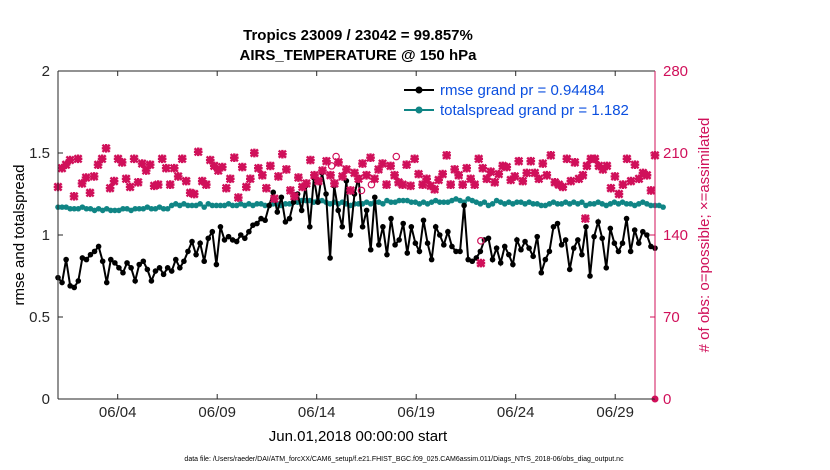 This screenshot has height=470, width=830. Describe the element at coordinates (118, 412) in the screenshot. I see `x-tick-label: 06/04` at that location.